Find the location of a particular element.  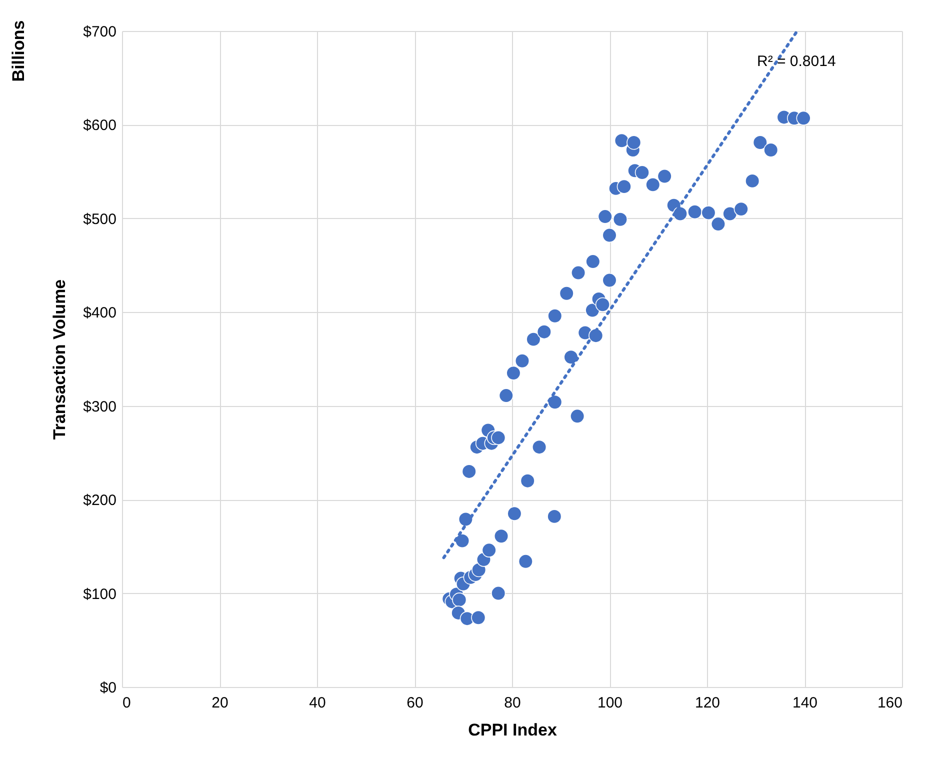

annotation: R² = 0.8014 is located at coordinates (796, 61).